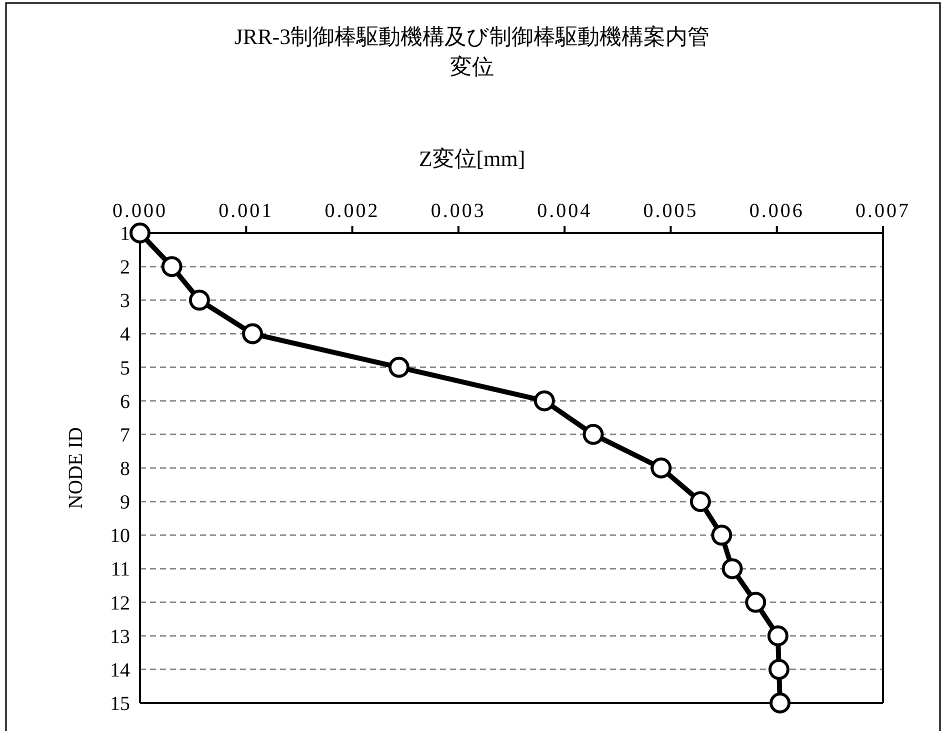 The height and width of the screenshot is (731, 944). Describe the element at coordinates (120, 569) in the screenshot. I see `y-tick-label: 11` at that location.